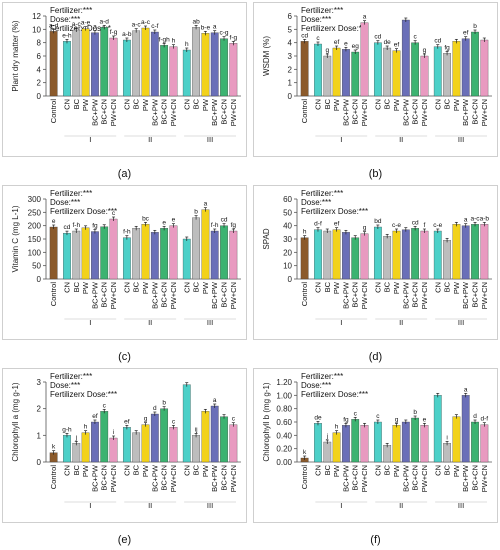  Describe the element at coordinates (39, 96) in the screenshot. I see `y-tick-label: 0` at that location.